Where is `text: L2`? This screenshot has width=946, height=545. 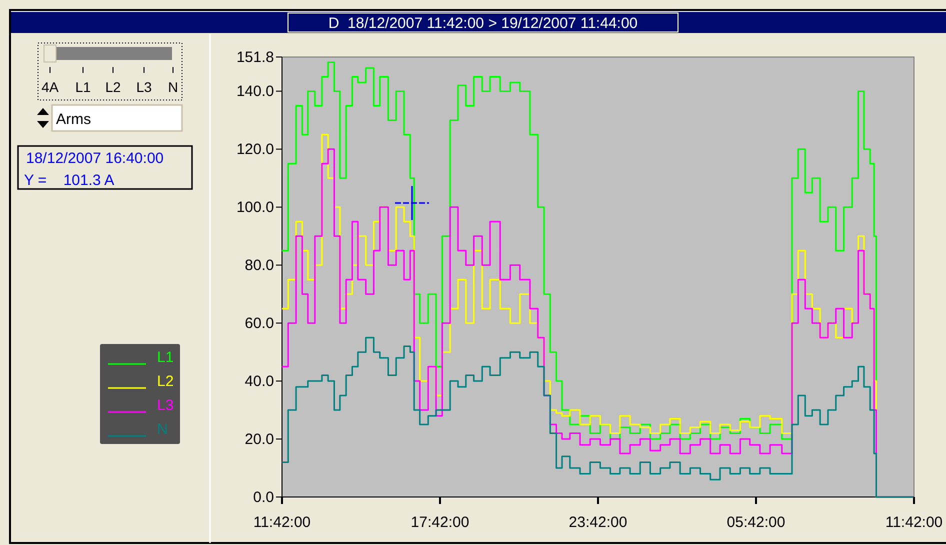
text: L2 is located at coordinates (113, 87).